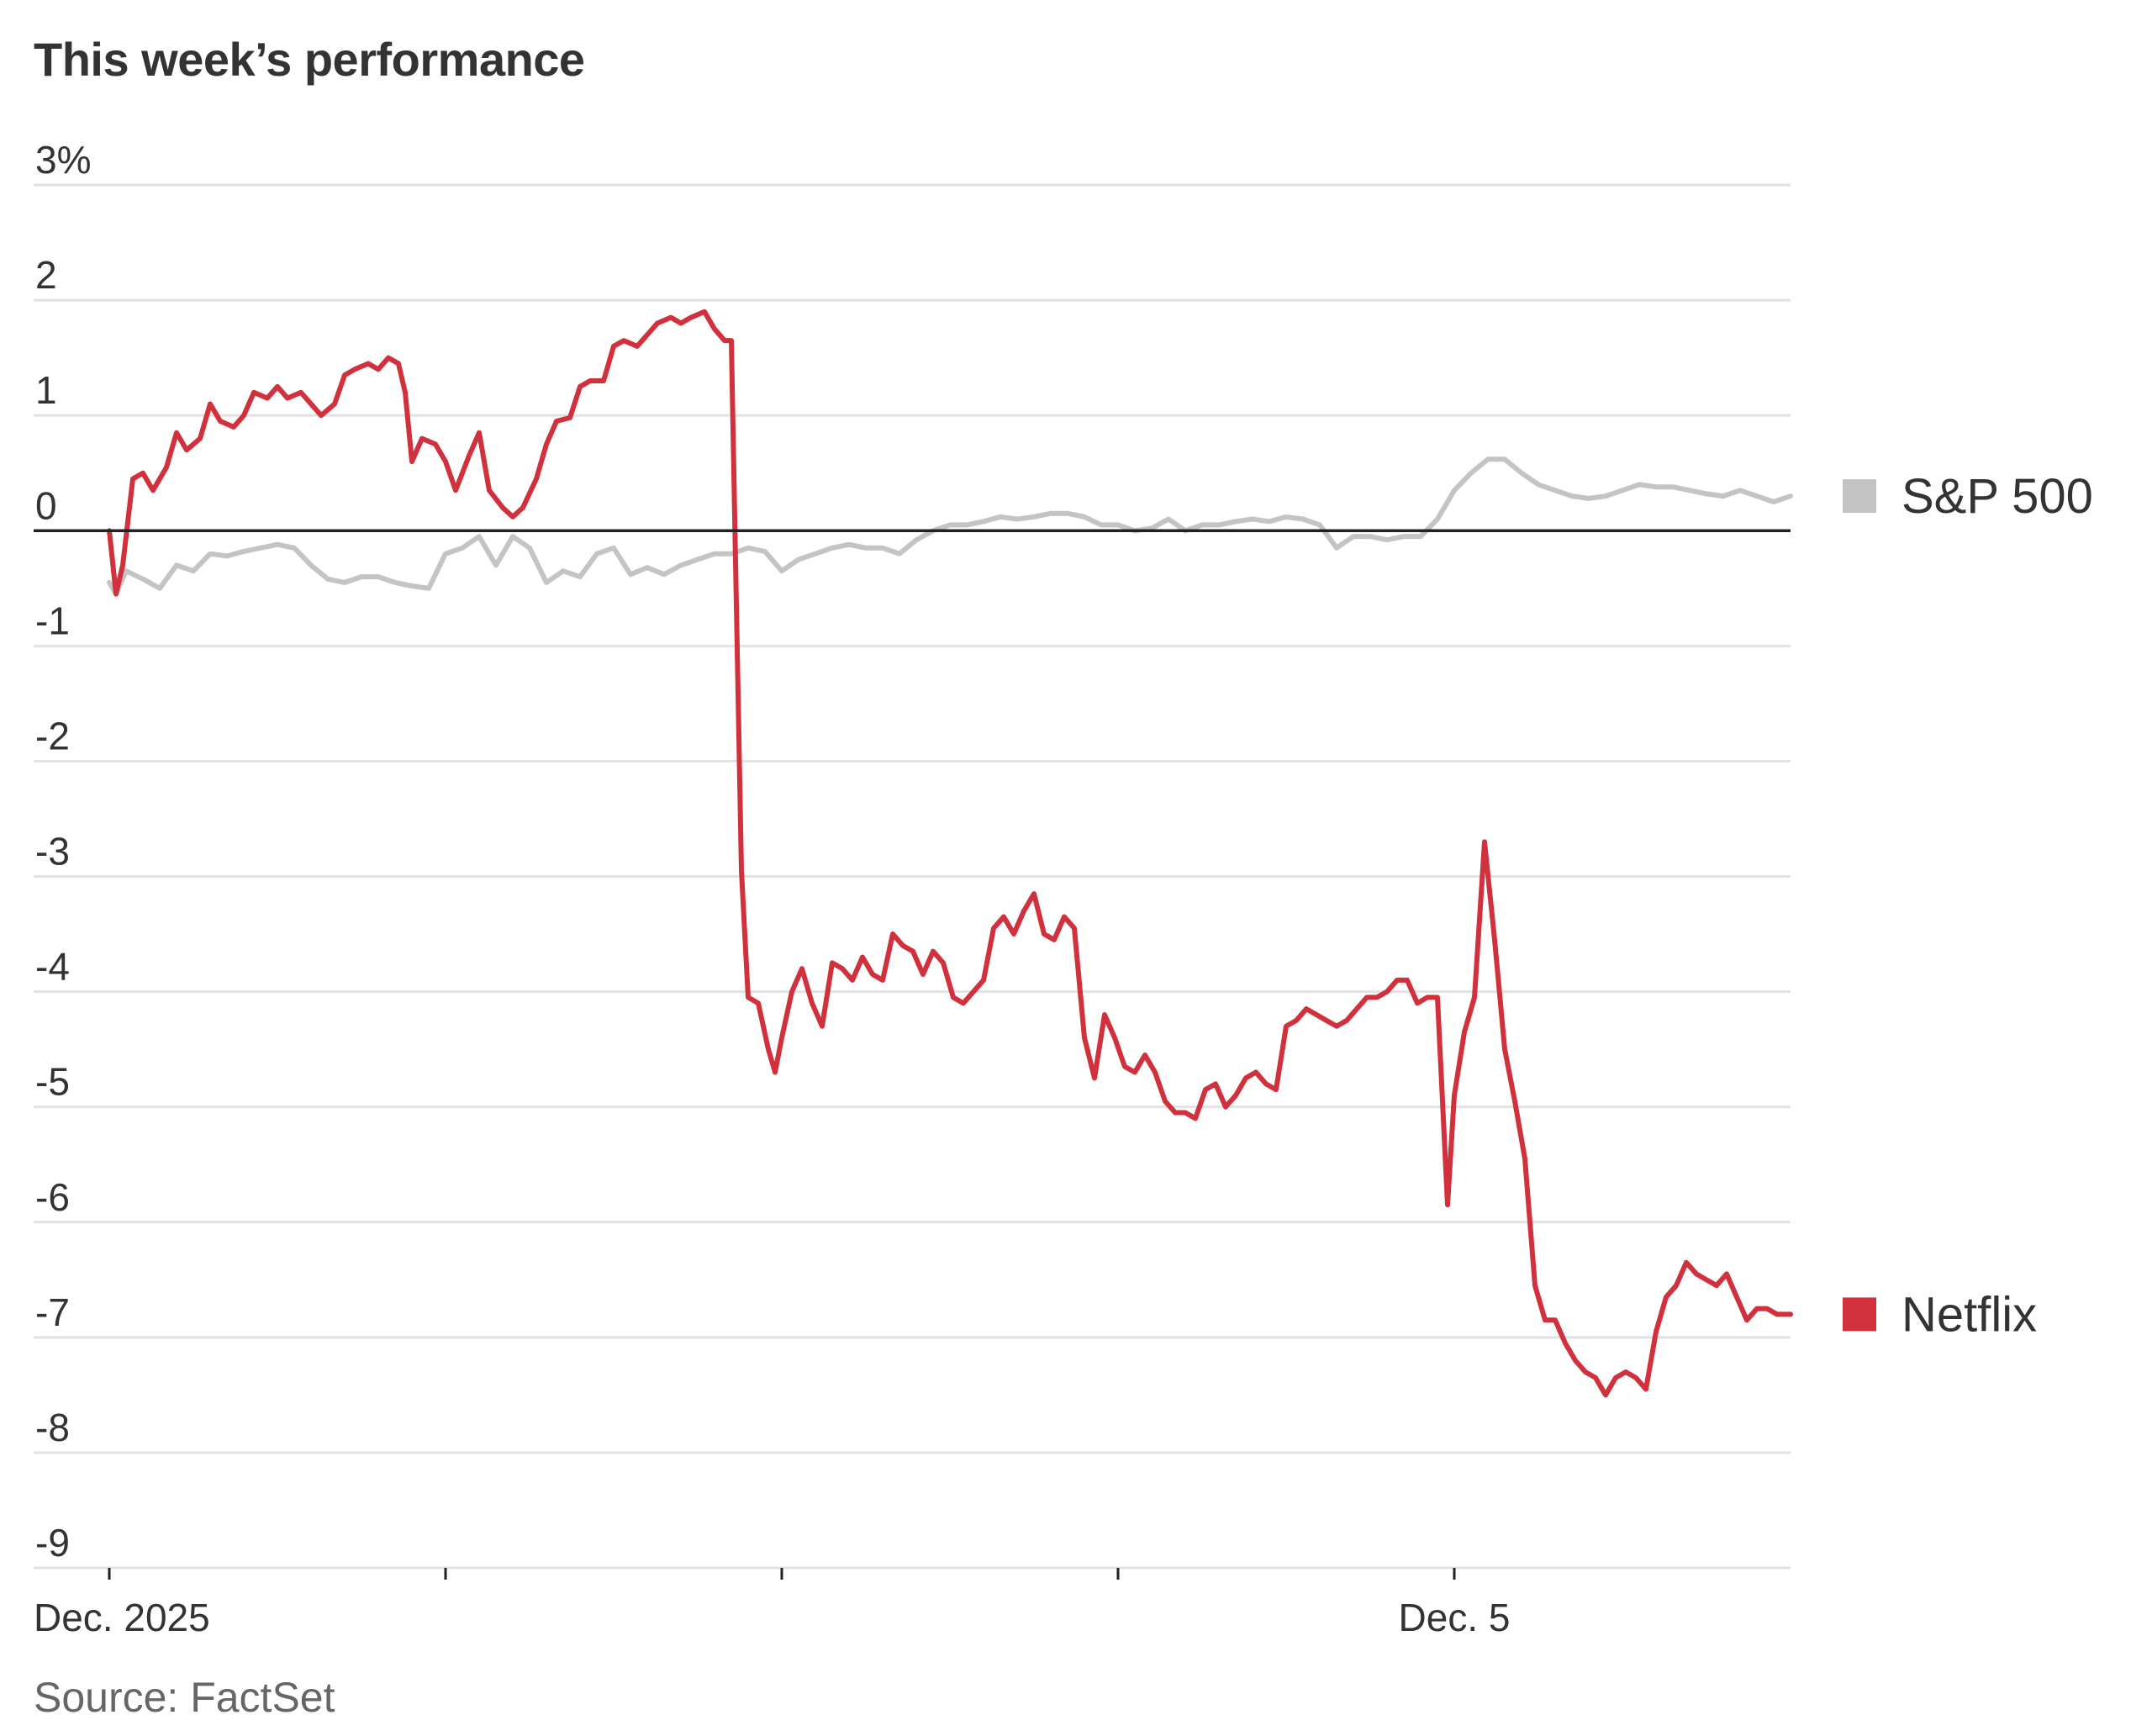 The image size is (2152, 1736). Describe the element at coordinates (1455, 1617) in the screenshot. I see `x-tick-label: Dec. 5` at that location.